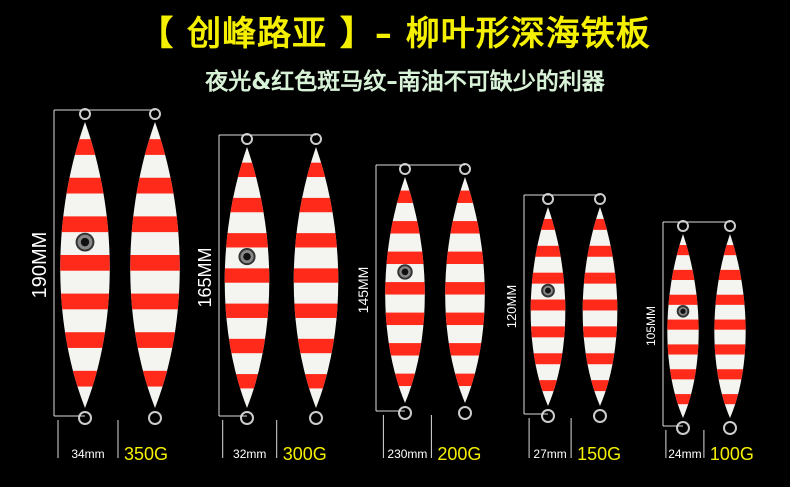 This screenshot has height=487, width=790. Describe the element at coordinates (405, 82) in the screenshot. I see `banner-subtitle: 夜光&红色斑马纹–南油不可缺少的利器` at that location.